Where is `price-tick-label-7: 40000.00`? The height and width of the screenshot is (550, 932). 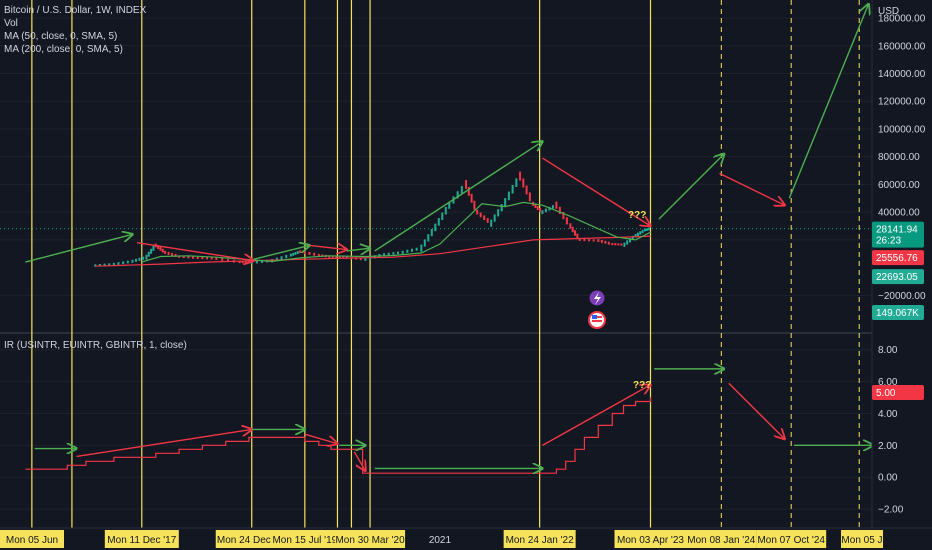
price-tick-label-7: 40000.00 is located at coordinates (899, 213).